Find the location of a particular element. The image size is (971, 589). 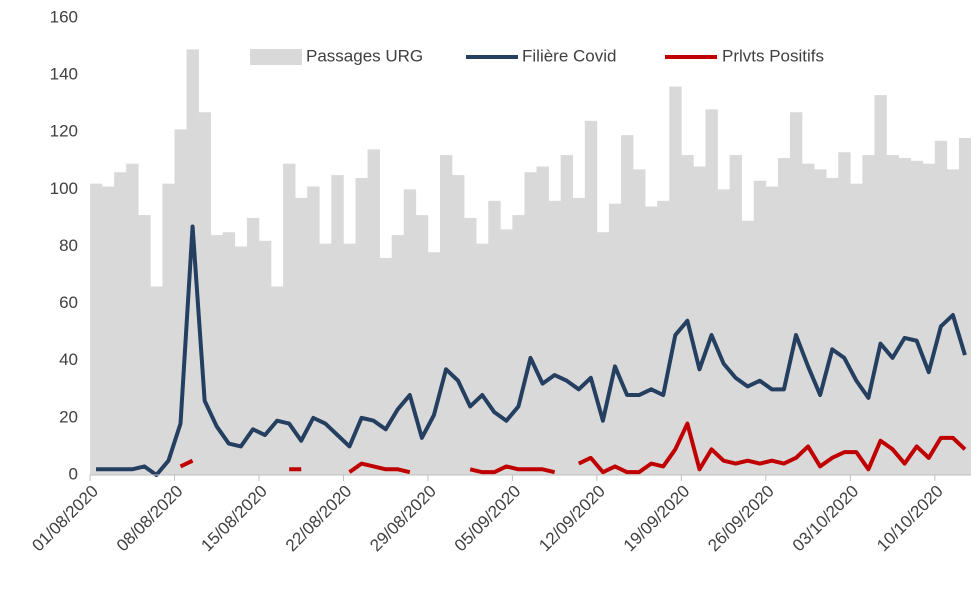

x-tick-label: 12/09/2020 is located at coordinates (572, 519).